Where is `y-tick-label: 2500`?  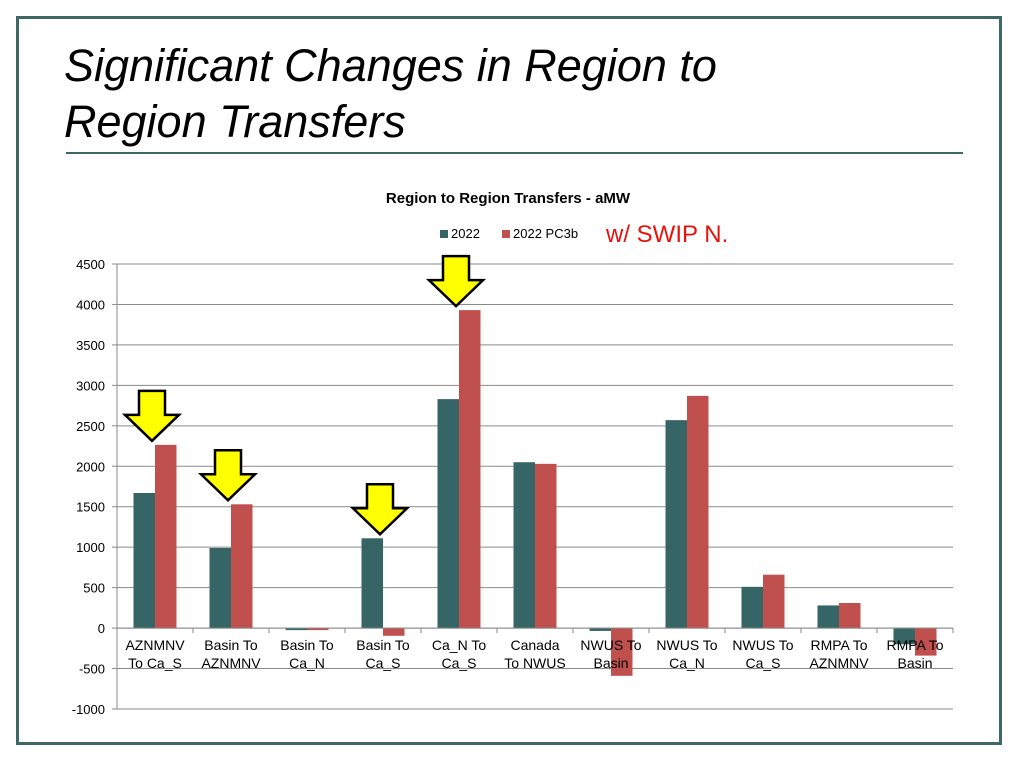 y-tick-label: 2500 is located at coordinates (90, 426).